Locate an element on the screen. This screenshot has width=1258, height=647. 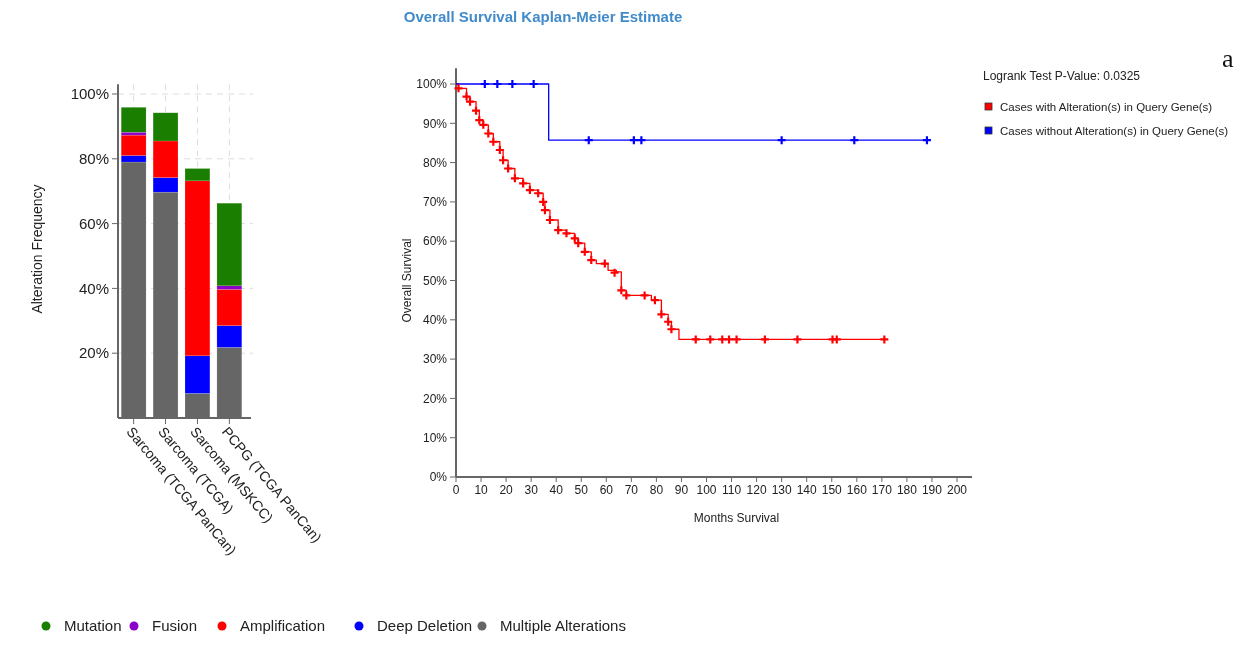
x-tick-label: 20 is located at coordinates (506, 490).